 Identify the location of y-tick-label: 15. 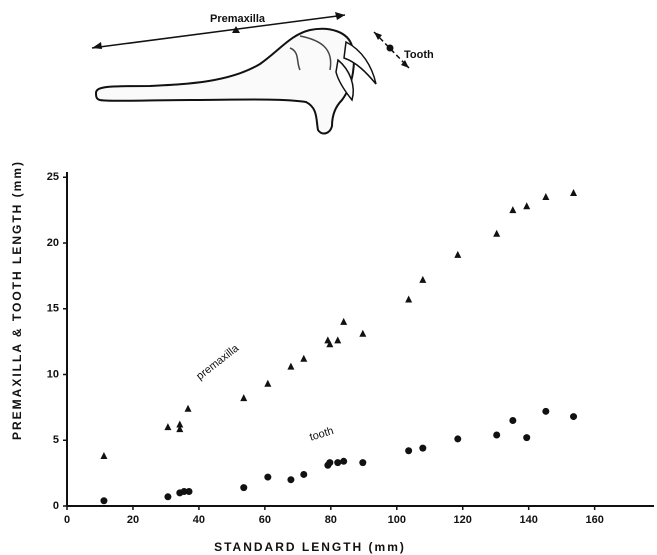
(53, 309).